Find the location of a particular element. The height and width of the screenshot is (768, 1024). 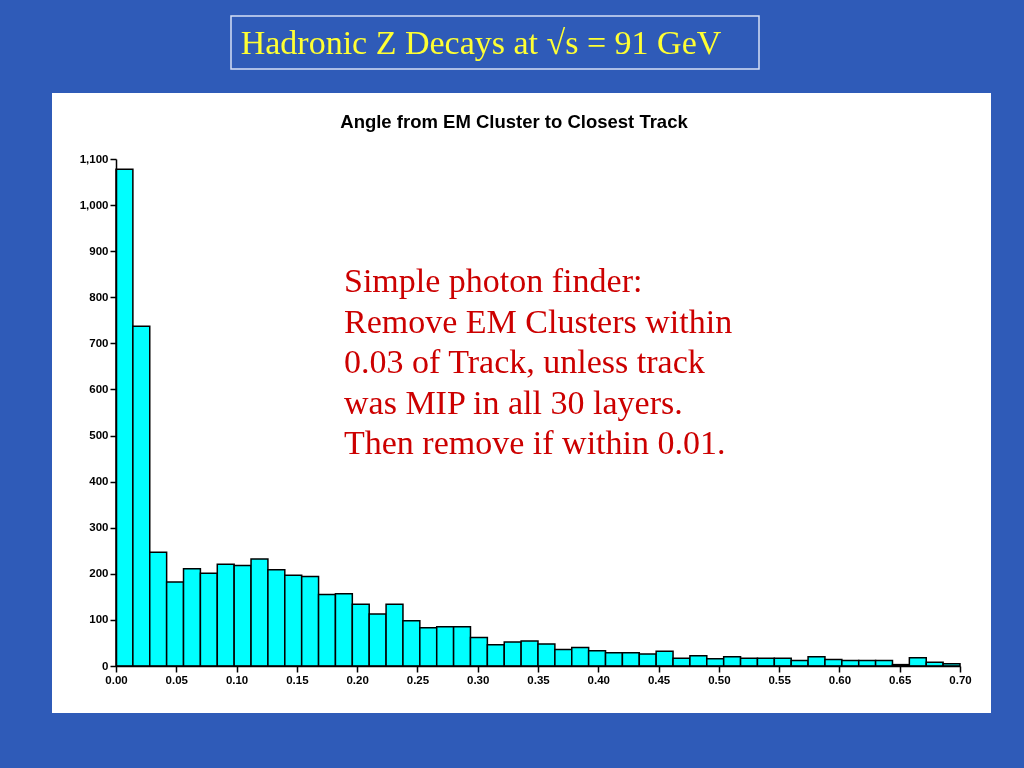

x-tick-label: 0.65 is located at coordinates (901, 679).